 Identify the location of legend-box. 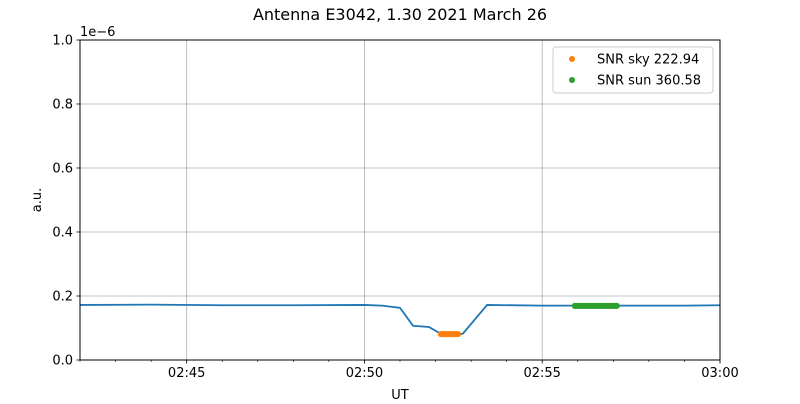
(633, 70).